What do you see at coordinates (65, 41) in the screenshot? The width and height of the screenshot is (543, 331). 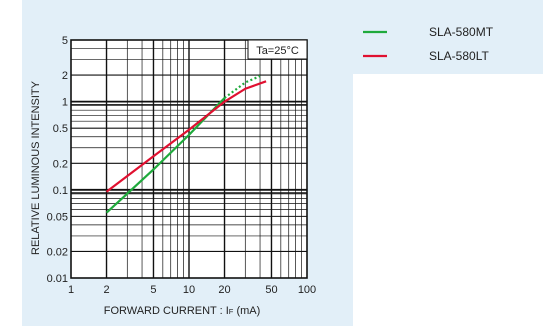 I see `y-tick-label: 5` at bounding box center [65, 41].